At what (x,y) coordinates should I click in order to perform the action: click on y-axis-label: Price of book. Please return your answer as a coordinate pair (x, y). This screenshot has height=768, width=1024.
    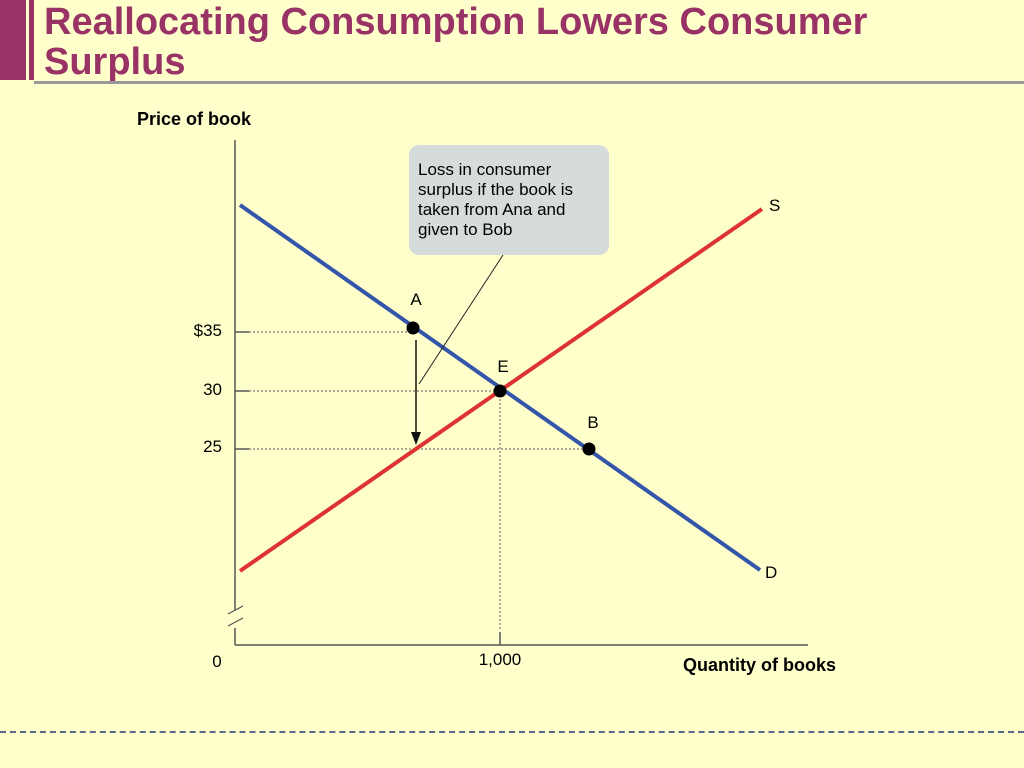
    Looking at the image, I should click on (194, 119).